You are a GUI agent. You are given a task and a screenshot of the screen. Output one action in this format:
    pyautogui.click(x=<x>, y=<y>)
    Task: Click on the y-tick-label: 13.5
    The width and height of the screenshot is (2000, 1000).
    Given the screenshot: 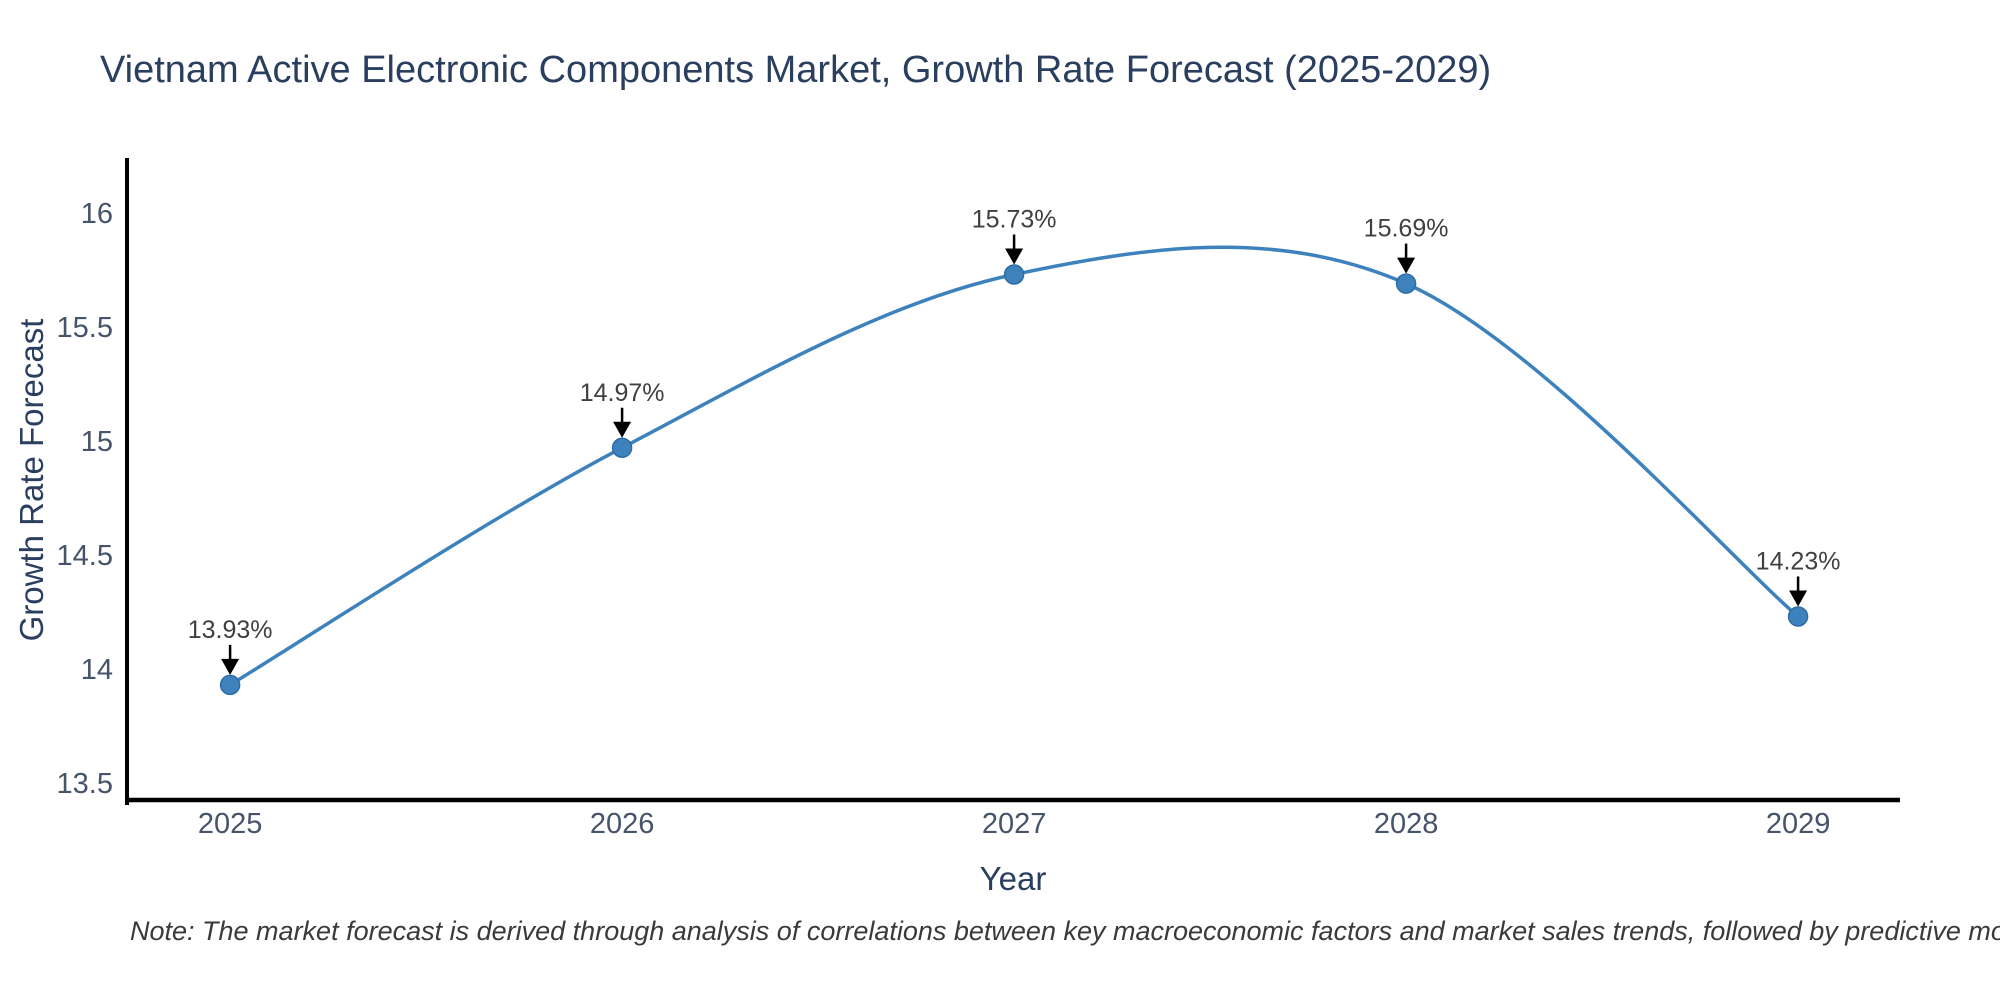 What is the action you would take?
    pyautogui.click(x=85, y=784)
    